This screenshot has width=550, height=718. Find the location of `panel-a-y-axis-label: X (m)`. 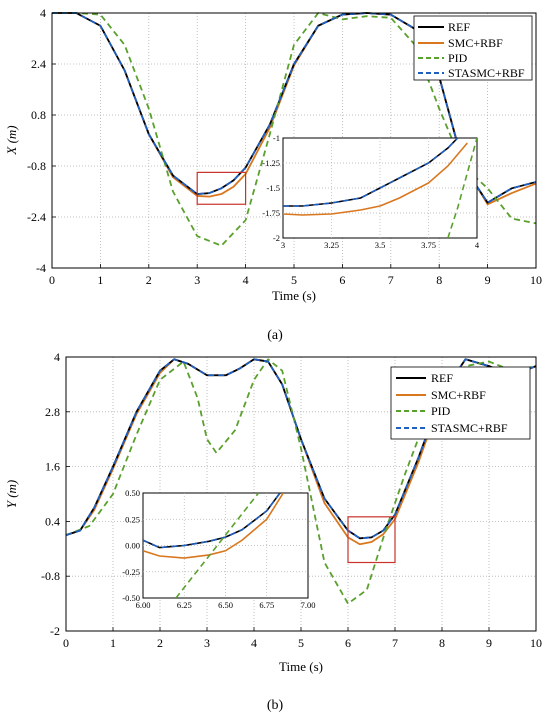

panel-a-y-axis-label: X (m) is located at coordinates (11, 140).